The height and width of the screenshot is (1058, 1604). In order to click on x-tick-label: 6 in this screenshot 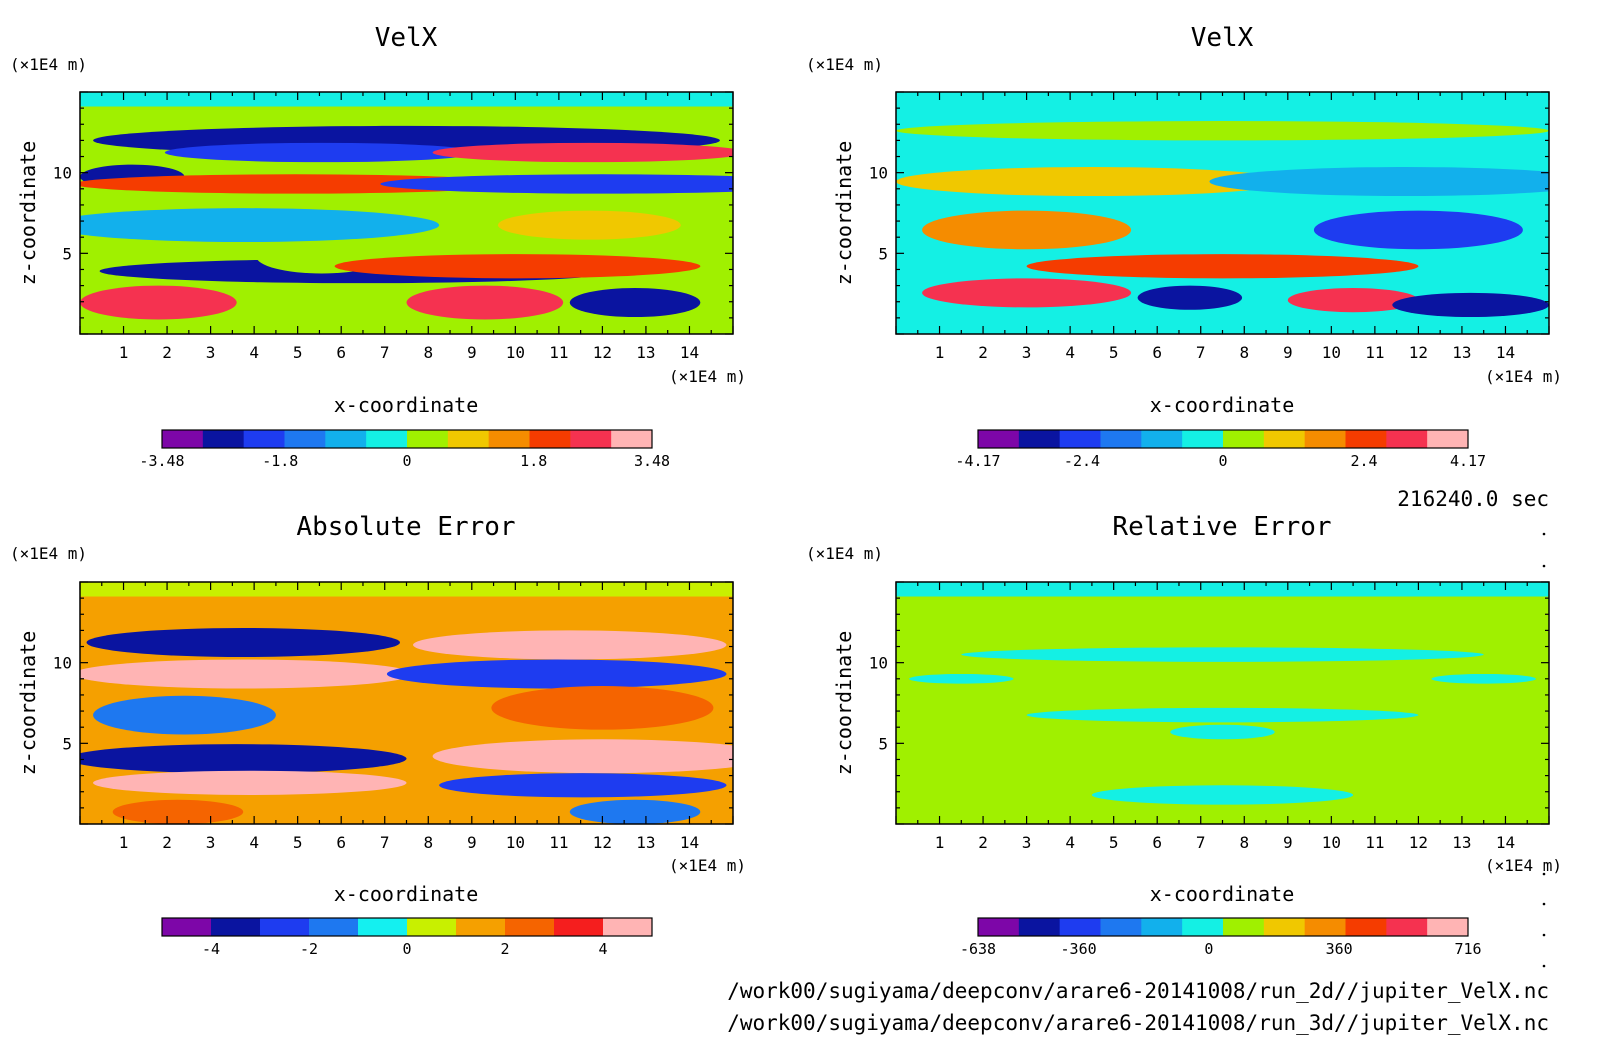, I will do `click(1157, 352)`.